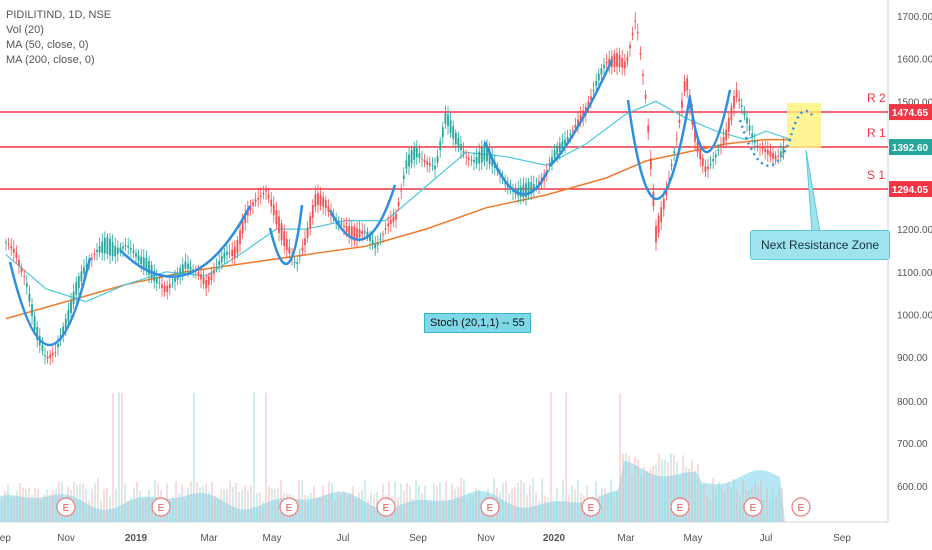 This screenshot has height=550, width=932. Describe the element at coordinates (50, 60) in the screenshot. I see `legend-ma200: MA (200, close, 0)` at that location.